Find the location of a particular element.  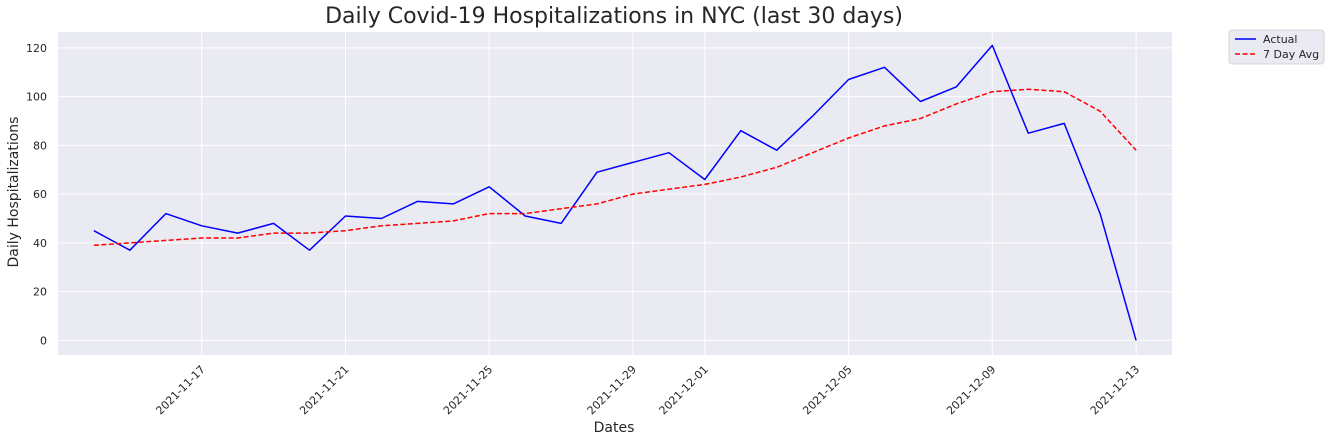

x-tick-label: 2021-12-05 is located at coordinates (827, 390).